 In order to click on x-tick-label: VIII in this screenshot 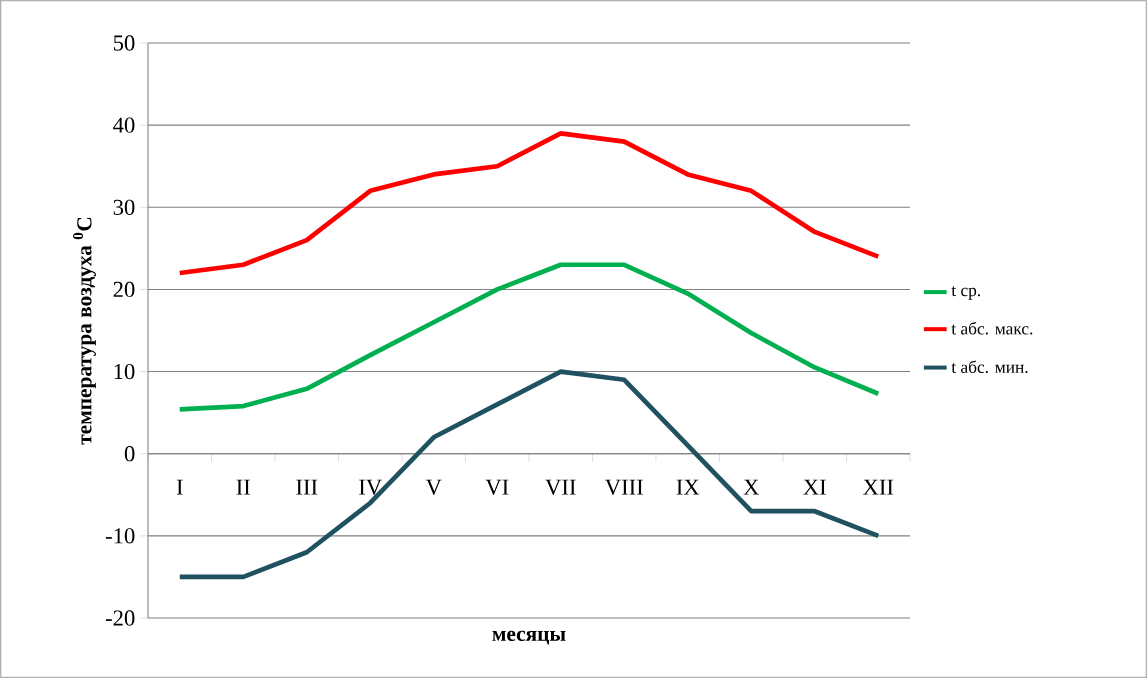, I will do `click(624, 487)`.